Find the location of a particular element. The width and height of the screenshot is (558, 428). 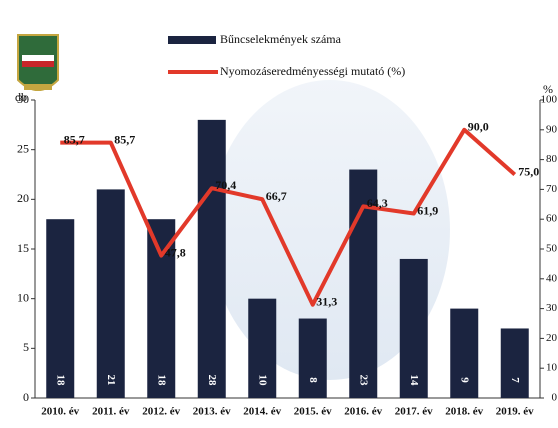

logo is located at coordinates (38, 62).